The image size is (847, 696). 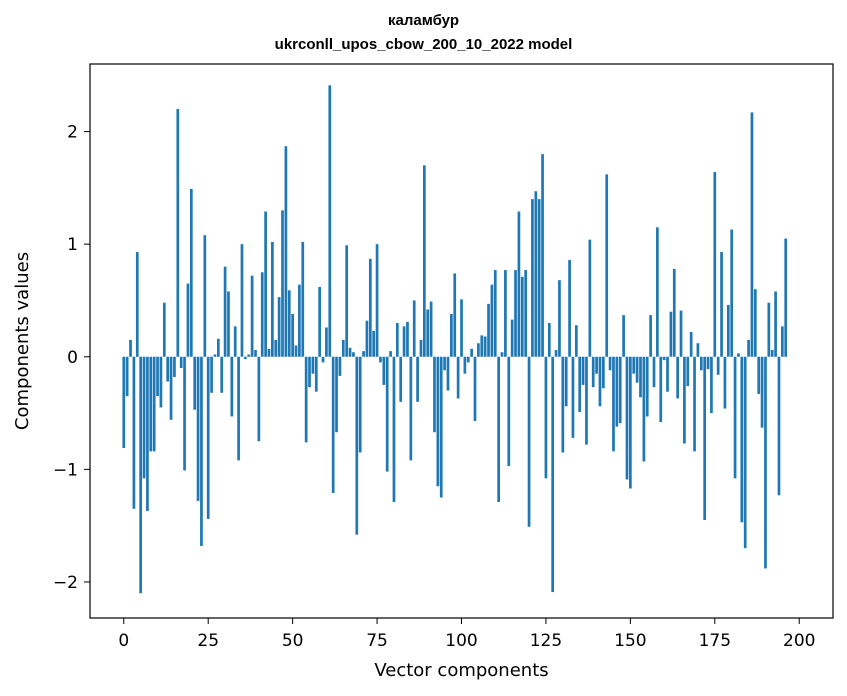 What do you see at coordinates (22, 341) in the screenshot?
I see `y-axis-label: Components values` at bounding box center [22, 341].